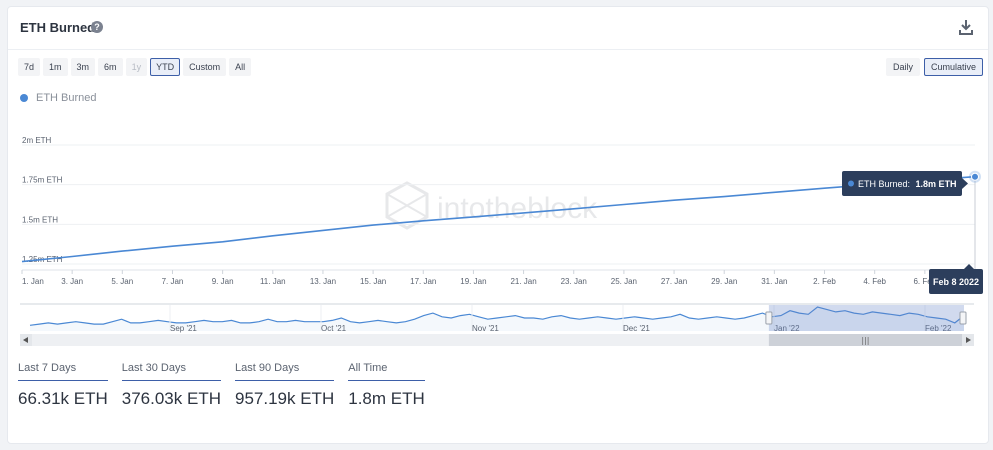 Image resolution: width=993 pixels, height=450 pixels. What do you see at coordinates (273, 281) in the screenshot?
I see `x-tick-label: 11. Jan` at bounding box center [273, 281].